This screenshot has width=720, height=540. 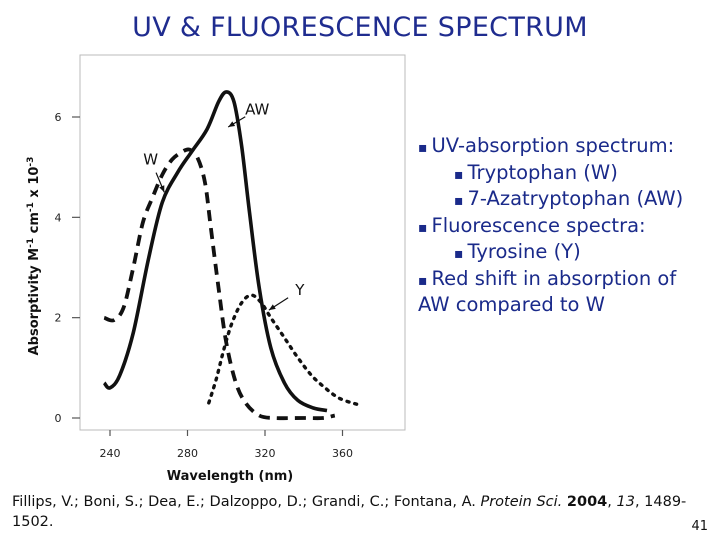 I want to click on annotation-y: Y, so click(x=299, y=290).